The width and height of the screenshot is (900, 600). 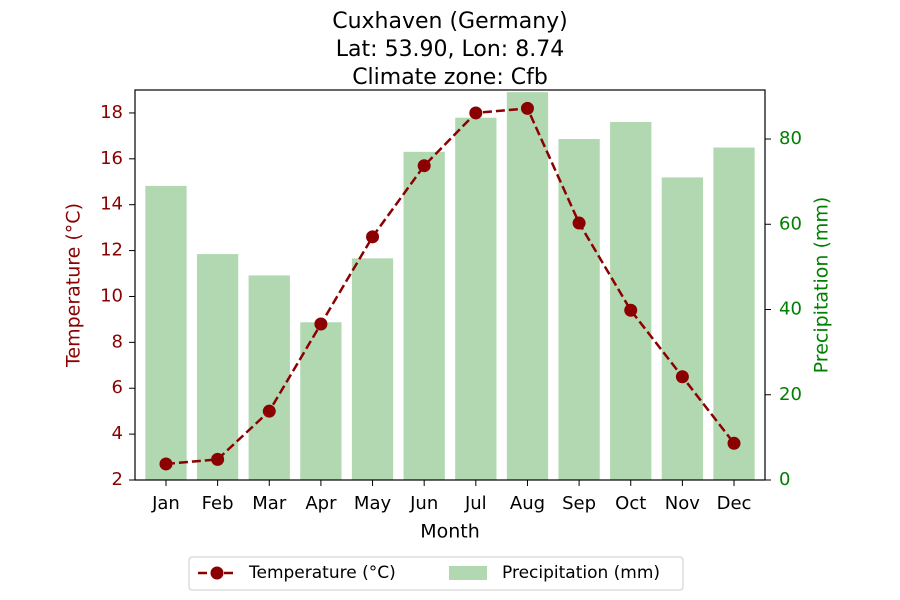 I want to click on left-tick-label: 4, so click(x=117, y=433).